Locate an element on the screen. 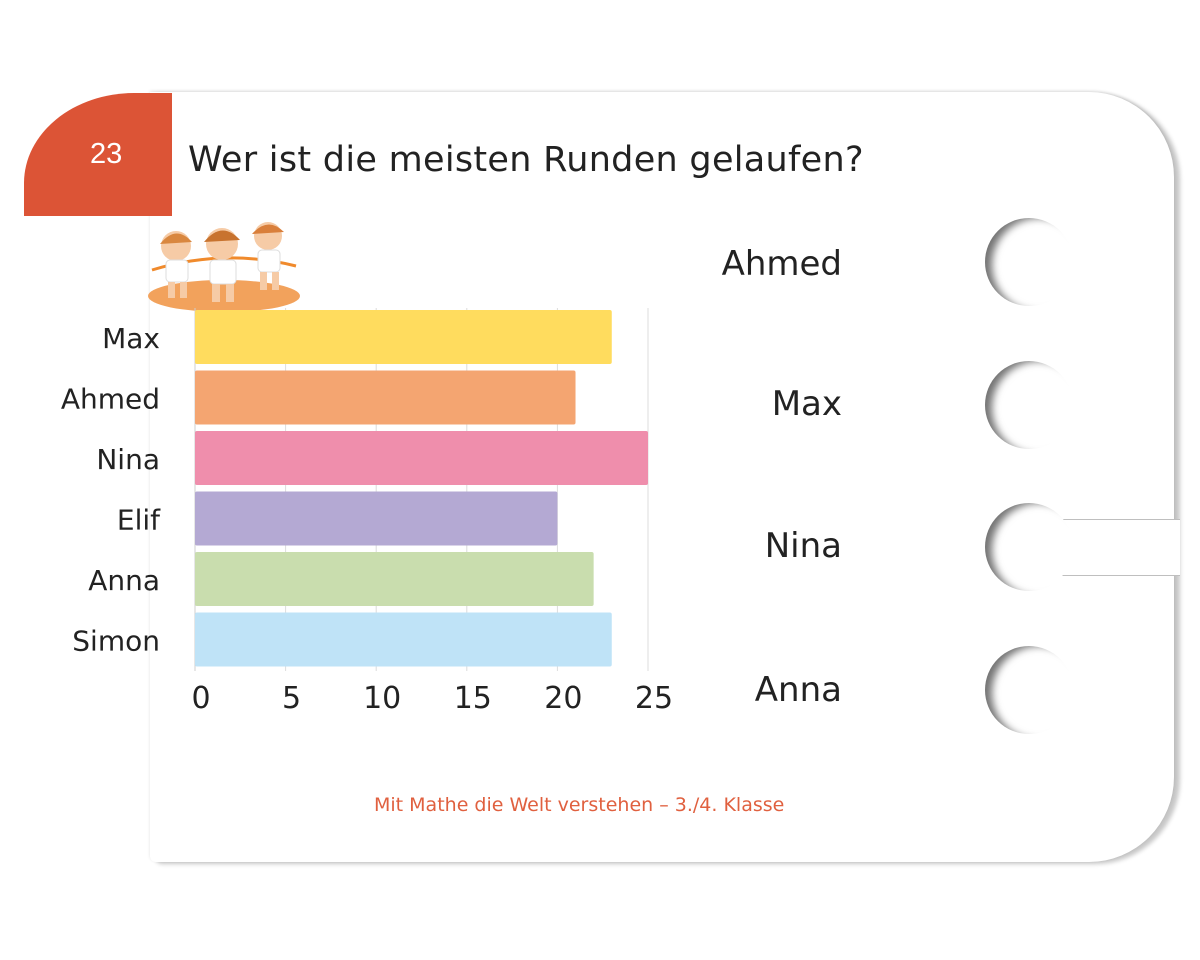 The image size is (1200, 960). bar-simon is located at coordinates (403, 639).